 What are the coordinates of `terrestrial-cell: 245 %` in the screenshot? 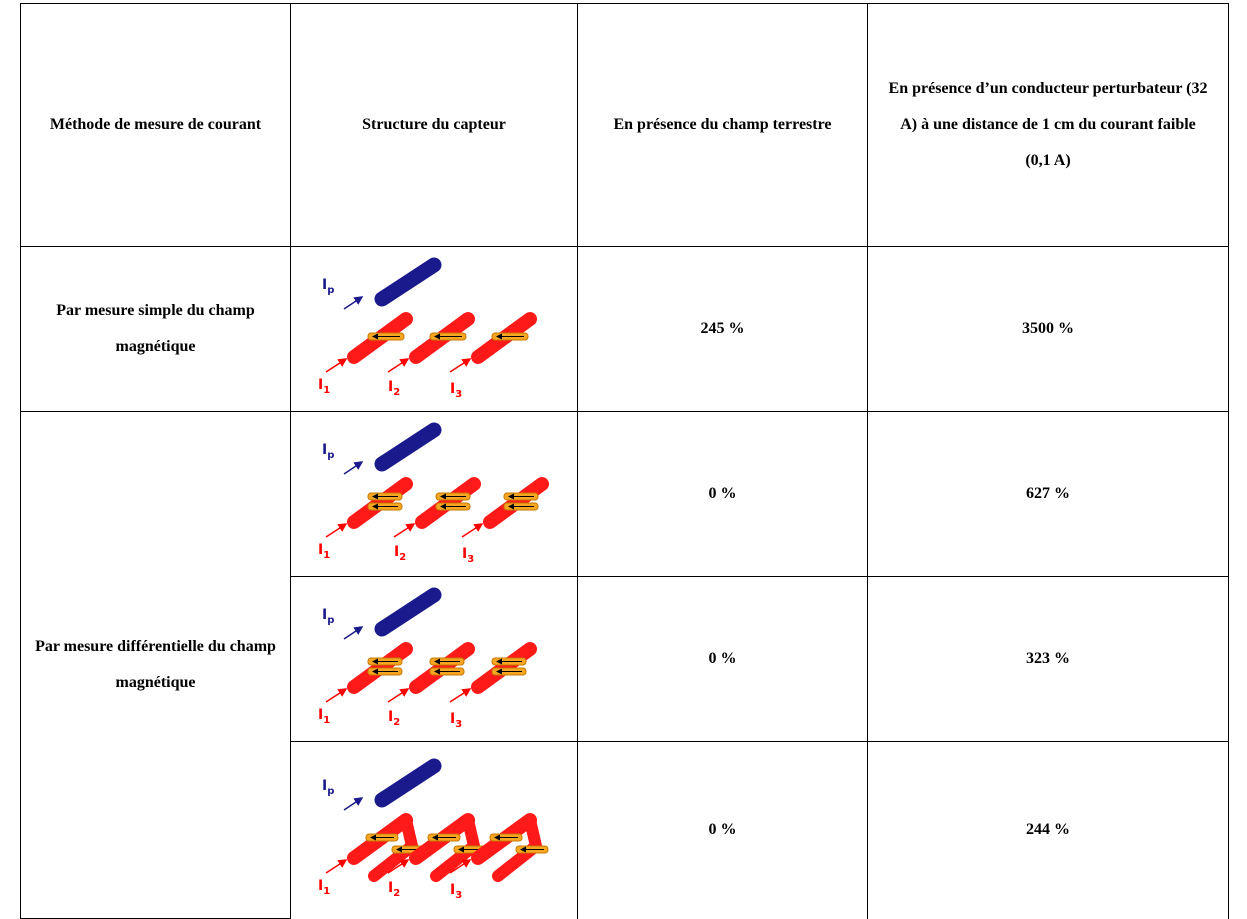 It's located at (722, 329).